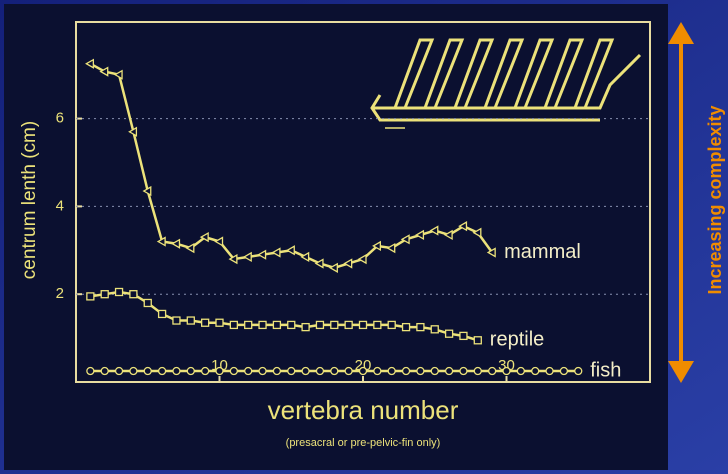 The image size is (728, 474). I want to click on series-line, so click(284, 316).